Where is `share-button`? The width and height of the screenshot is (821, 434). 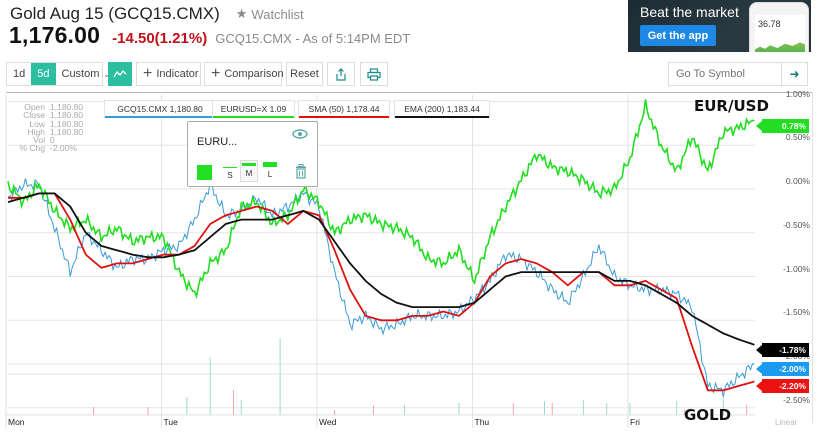 share-button is located at coordinates (341, 74).